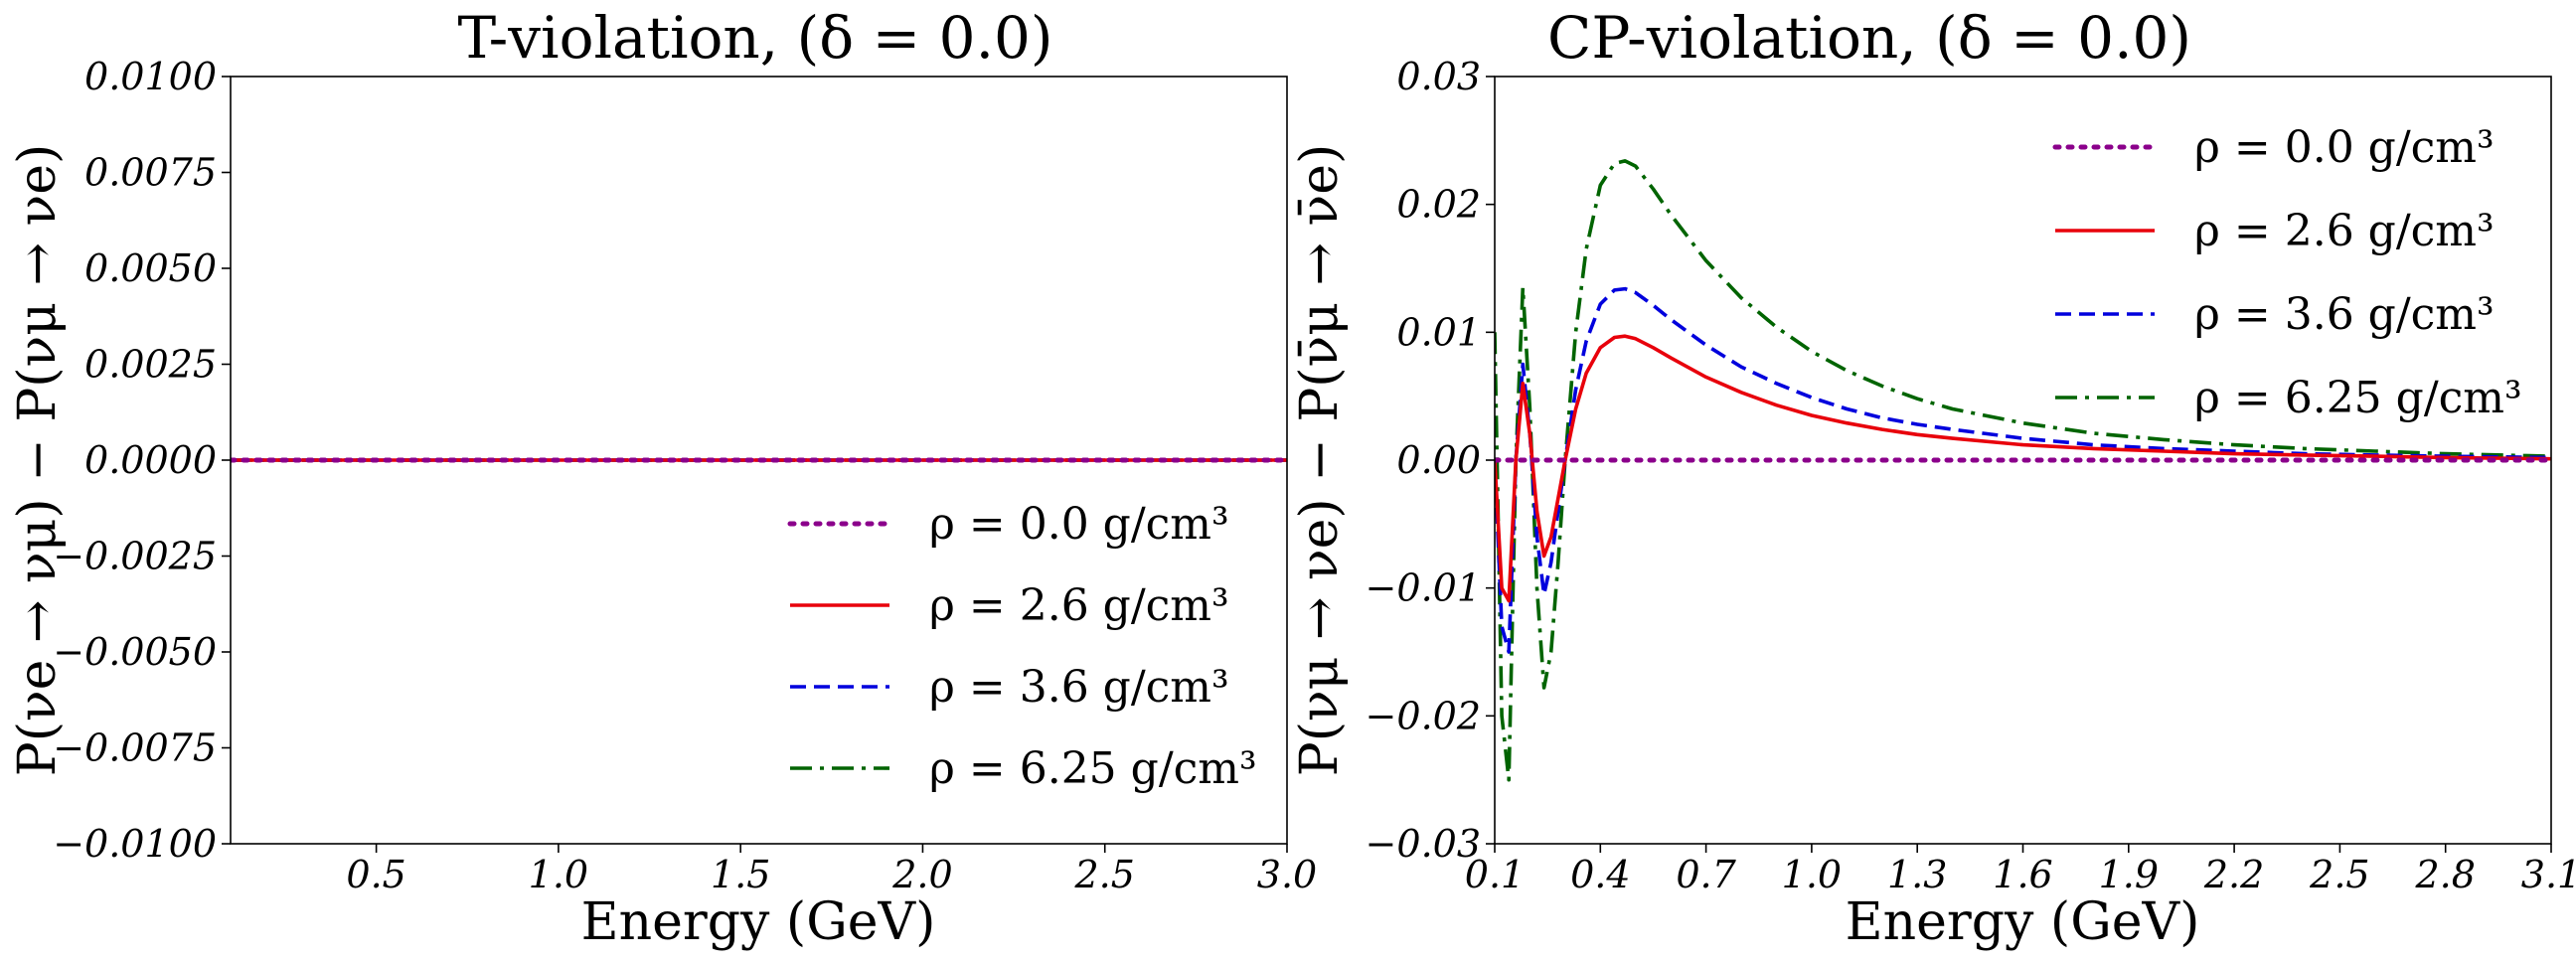 This screenshot has width=2576, height=965. Describe the element at coordinates (1093, 768) in the screenshot. I see `chart-left-legend-label: ρ = 6.25 g/cm³` at that location.